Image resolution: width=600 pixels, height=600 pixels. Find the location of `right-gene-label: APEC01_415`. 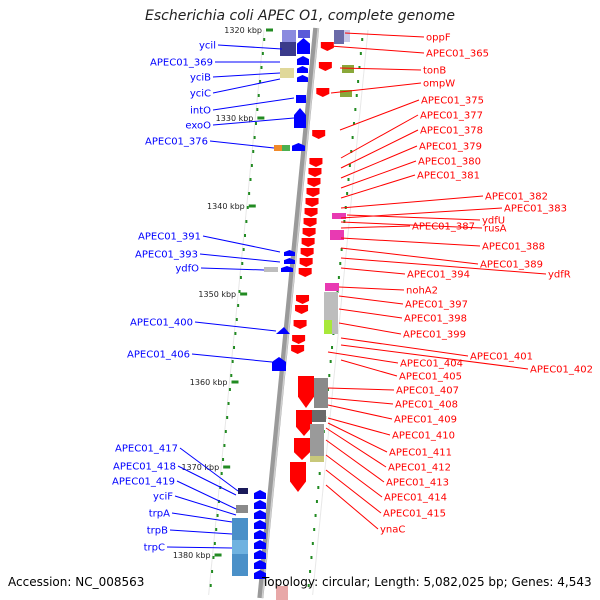

right-gene-label: APEC01_415 is located at coordinates (414, 514).